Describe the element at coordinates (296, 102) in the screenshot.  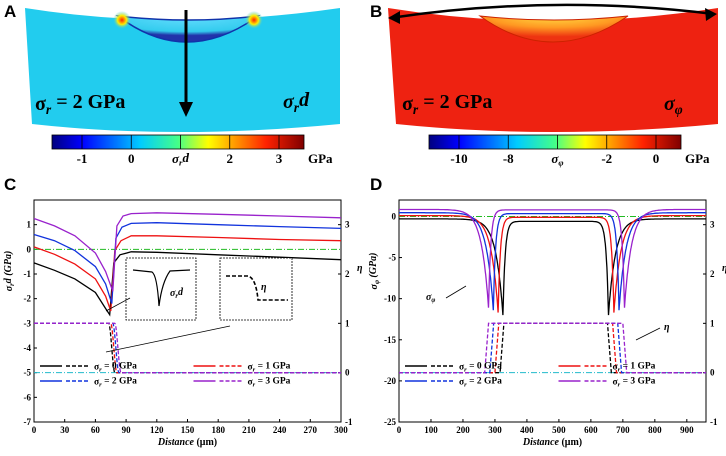
I see `panel-a-annot-right: σrd` at that location.